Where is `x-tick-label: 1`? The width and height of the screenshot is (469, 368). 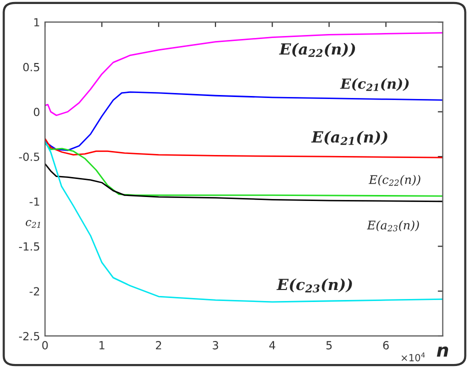
x-tick-label: 1 is located at coordinates (102, 345).